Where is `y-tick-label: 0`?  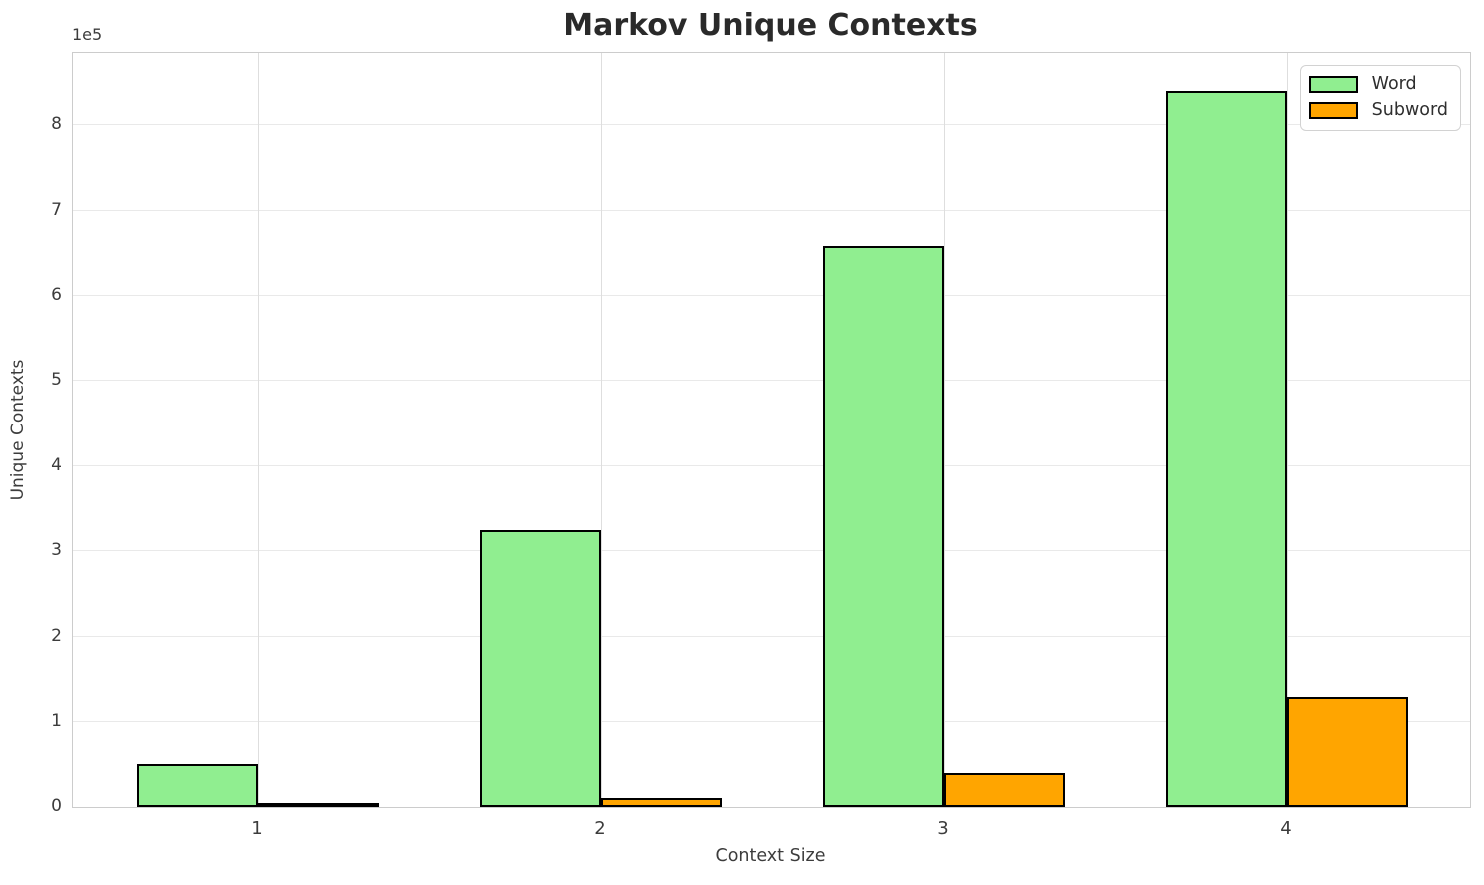
y-tick-label: 0 is located at coordinates (56, 806).